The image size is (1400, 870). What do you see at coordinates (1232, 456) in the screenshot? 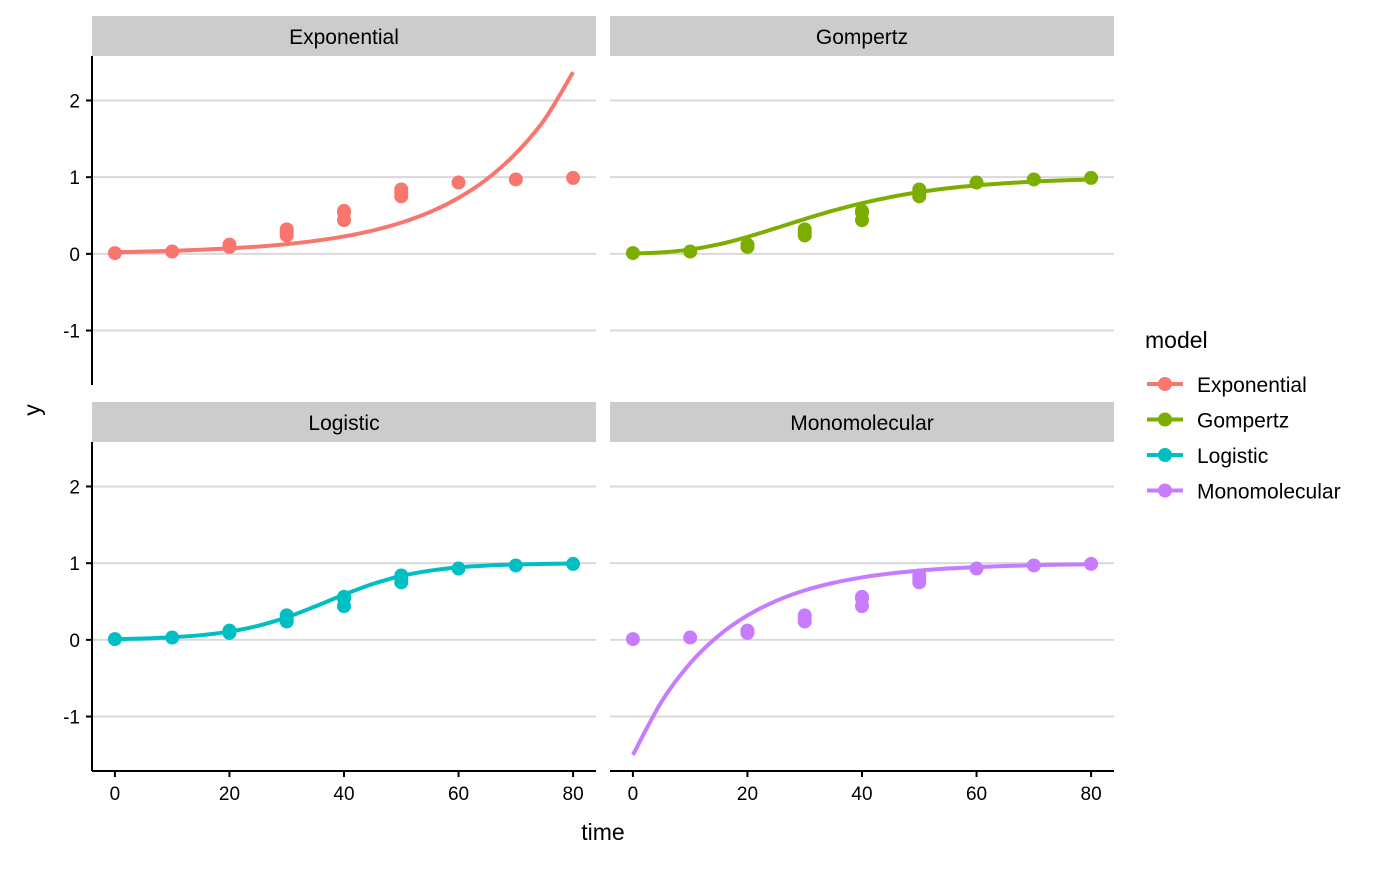
I see `legend-label: Logistic` at bounding box center [1232, 456].